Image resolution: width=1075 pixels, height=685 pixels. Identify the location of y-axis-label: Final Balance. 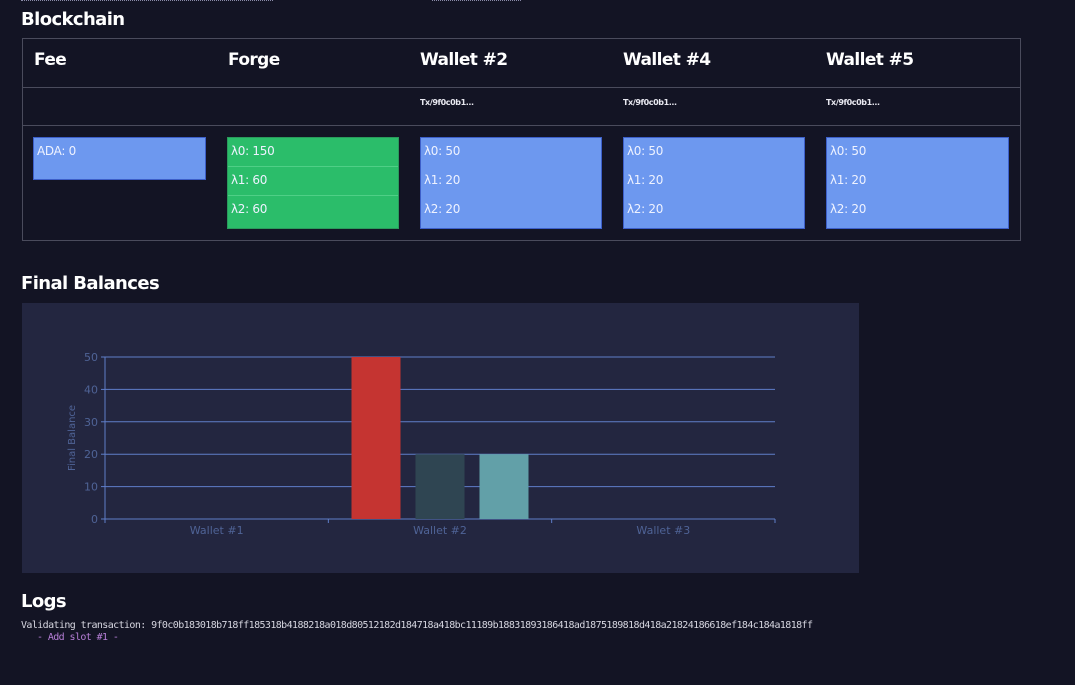
(72, 438).